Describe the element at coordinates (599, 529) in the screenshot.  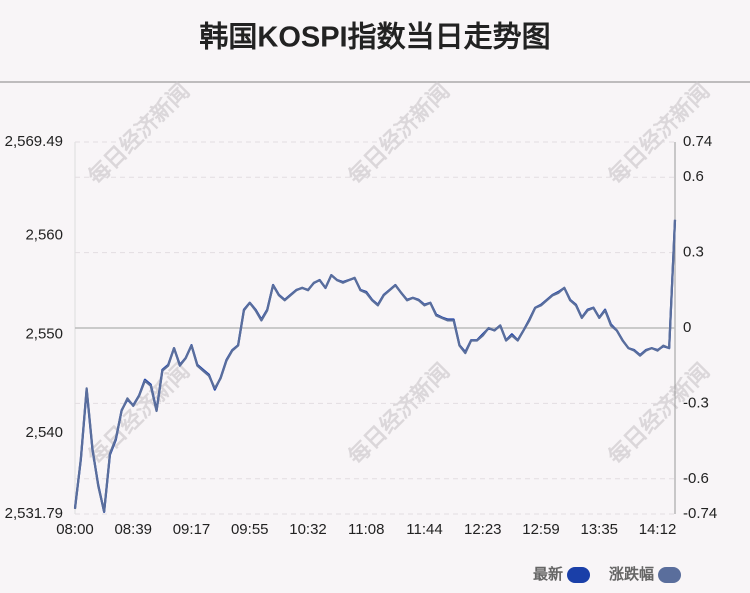
I see `x-tick-label: 13:35` at that location.